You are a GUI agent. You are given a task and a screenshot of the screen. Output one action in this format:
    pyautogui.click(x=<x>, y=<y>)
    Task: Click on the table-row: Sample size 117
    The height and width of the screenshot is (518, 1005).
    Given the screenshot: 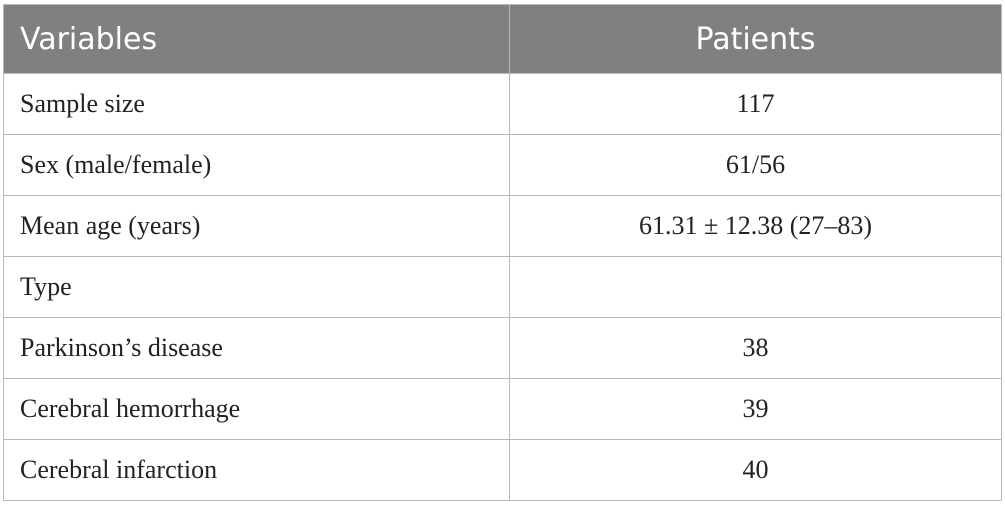 What is the action you would take?
    pyautogui.click(x=502, y=104)
    